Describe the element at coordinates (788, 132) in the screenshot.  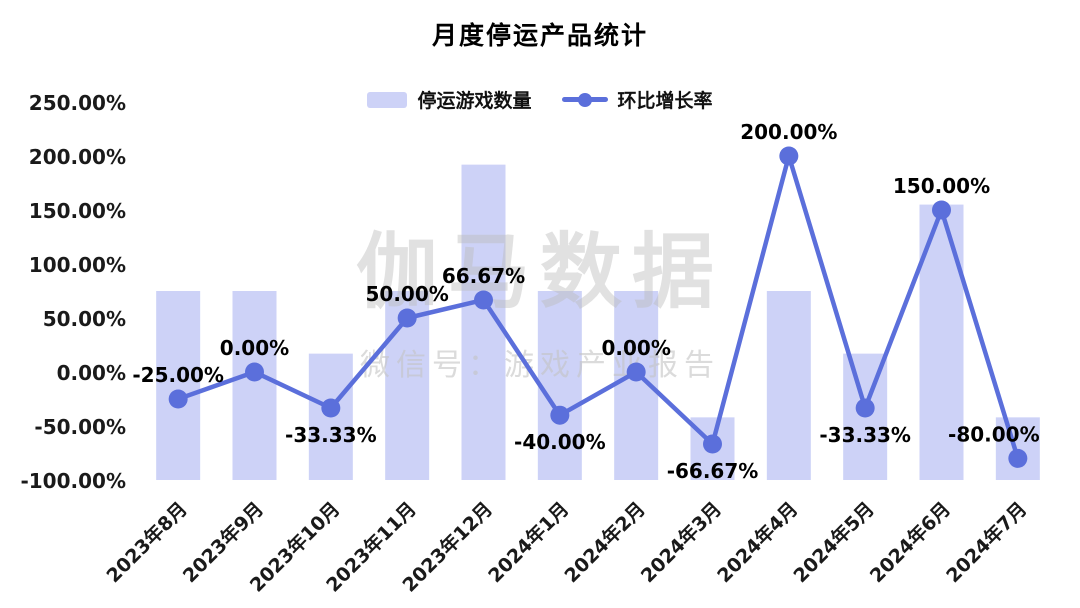
I see `growth-rate-data-label: 200.00%` at that location.